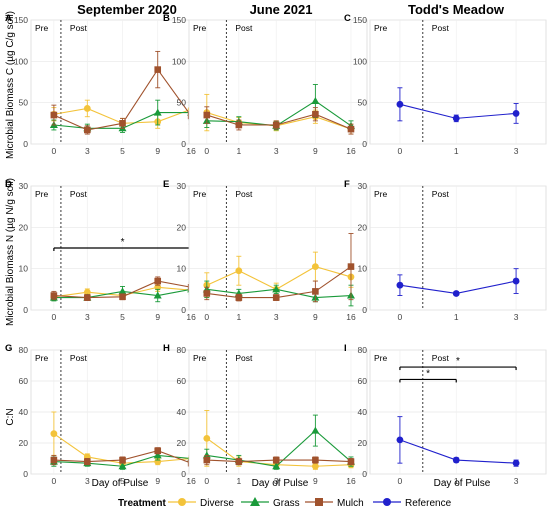 The image size is (550, 526). What do you see at coordinates (157, 295) in the screenshot?
I see `panel-d-point-grass` at bounding box center [157, 295].